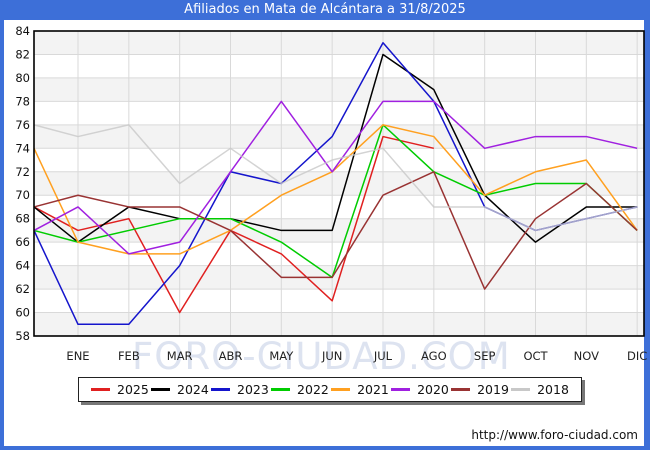  Describe the element at coordinates (535, 356) in the screenshot. I see `x-tick-OCT: OCT` at that location.